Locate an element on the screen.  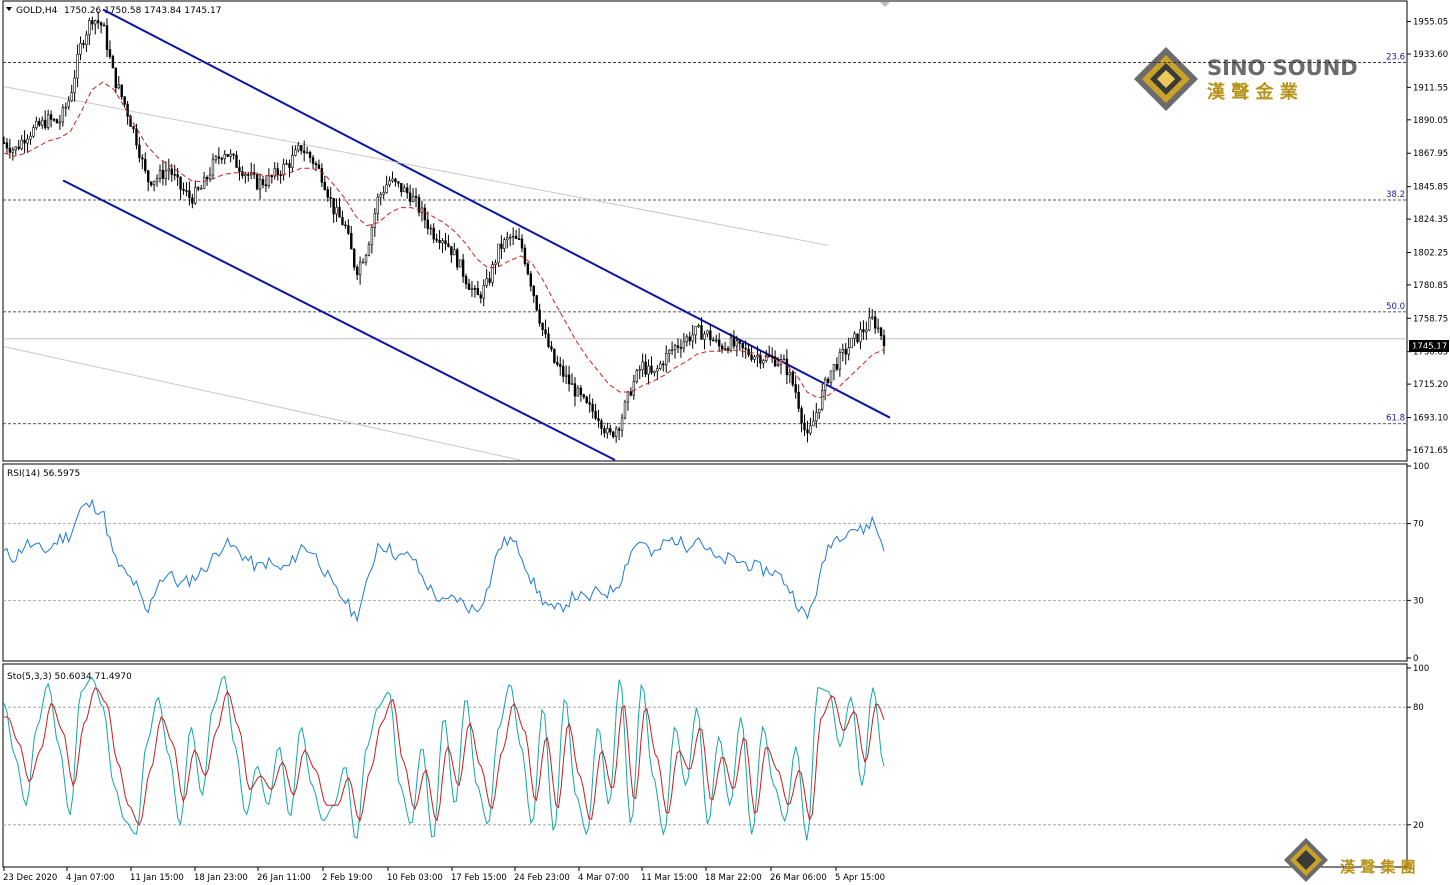
sto-tick-label: 80 is located at coordinates (1418, 708).